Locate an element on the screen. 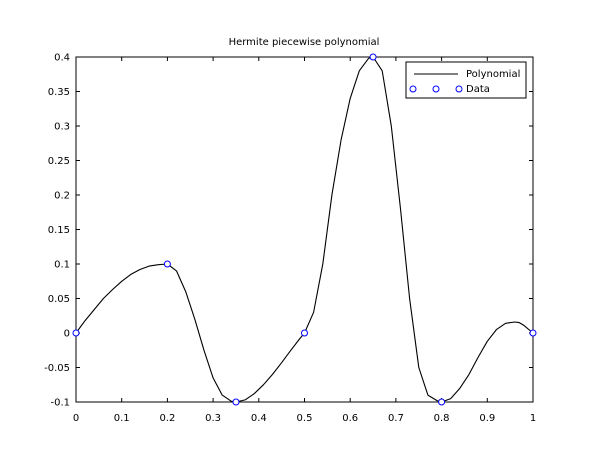  y-tick-label: 0.05 is located at coordinates (59, 299).